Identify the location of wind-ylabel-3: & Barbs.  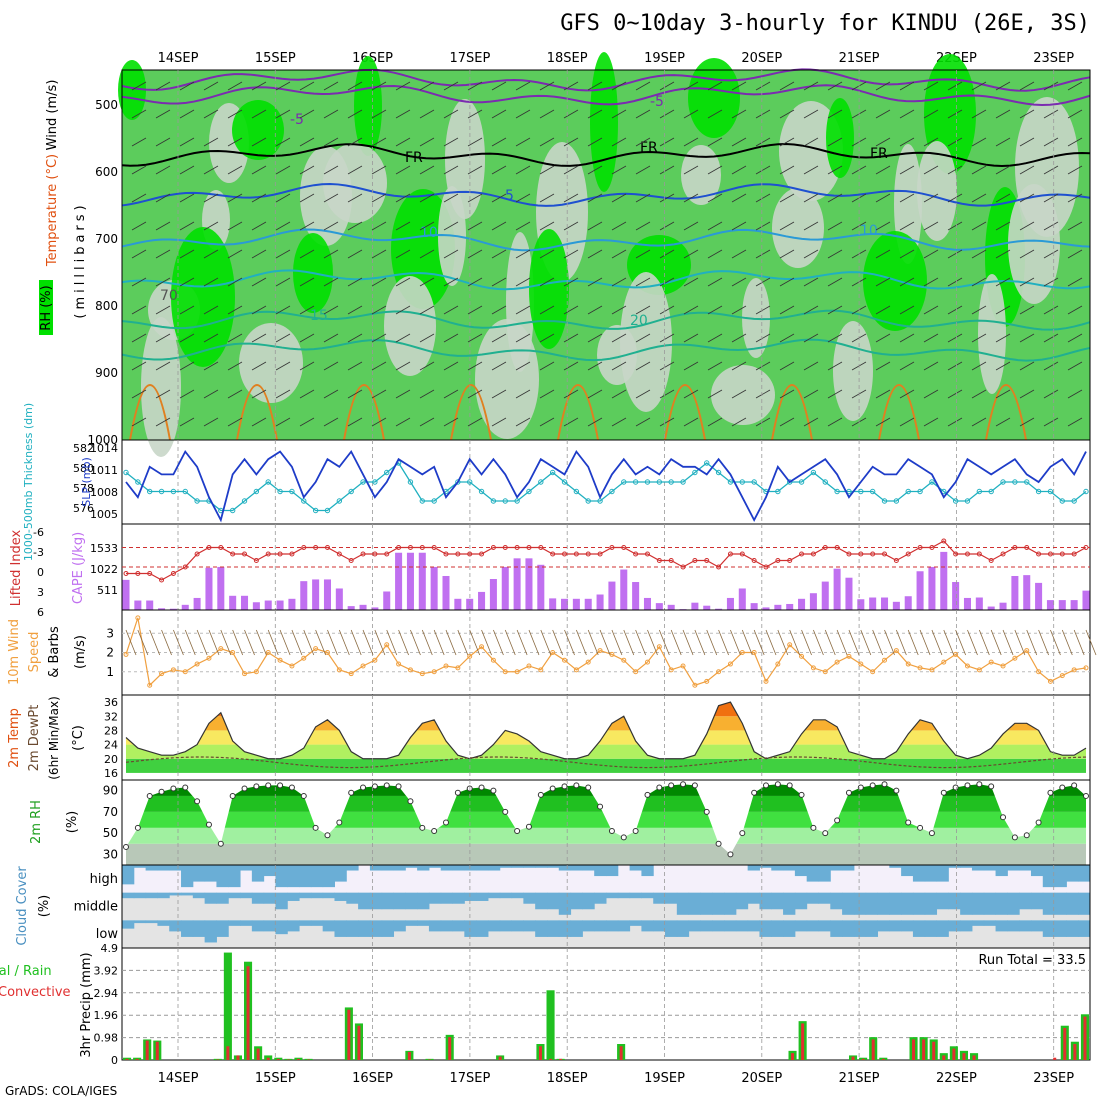
(54, 652).